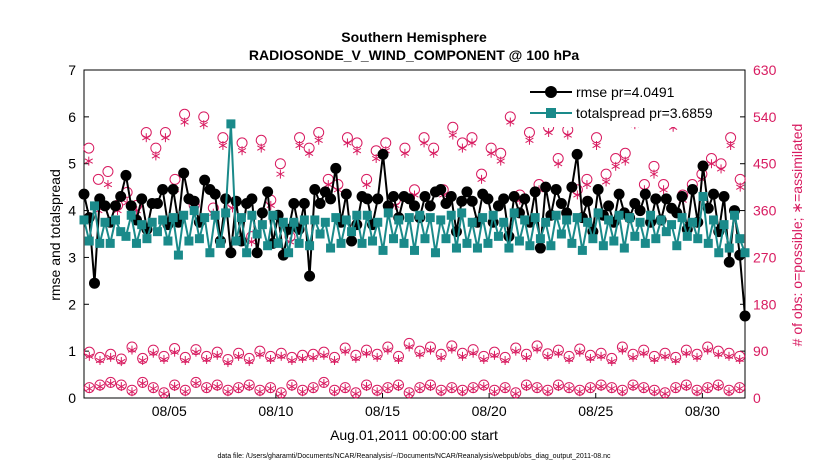  What do you see at coordinates (797, 235) in the screenshot?
I see `y2-axis-label: # of obs: o=possible; ∗=assimilated` at bounding box center [797, 235].